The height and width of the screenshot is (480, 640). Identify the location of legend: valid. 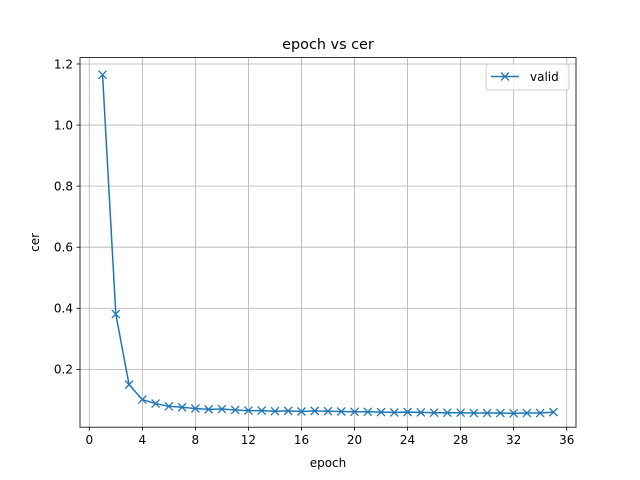
(527, 77).